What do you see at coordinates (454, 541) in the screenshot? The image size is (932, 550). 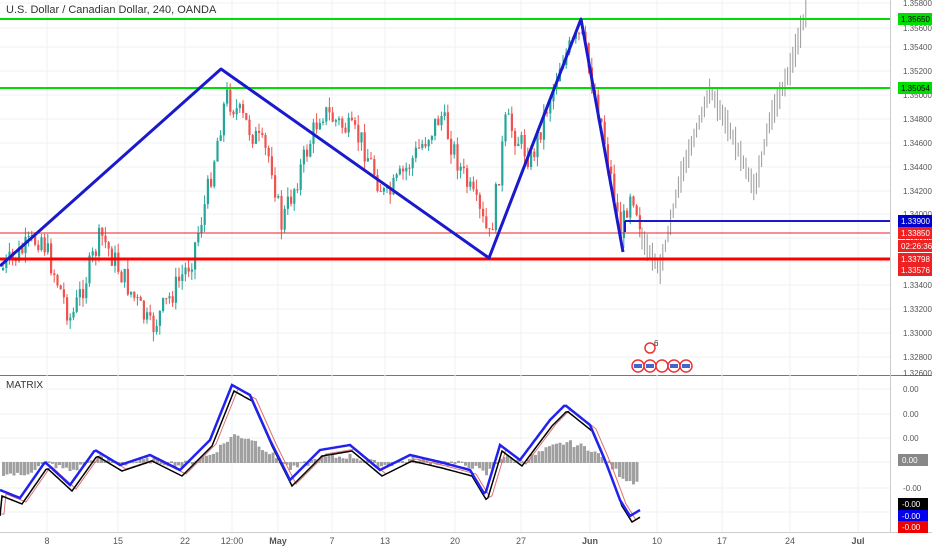 I see `time-axis: 8 15 22 12:00 May 7 13 20 27 Jun 10 17 24 Jul` at bounding box center [454, 541].